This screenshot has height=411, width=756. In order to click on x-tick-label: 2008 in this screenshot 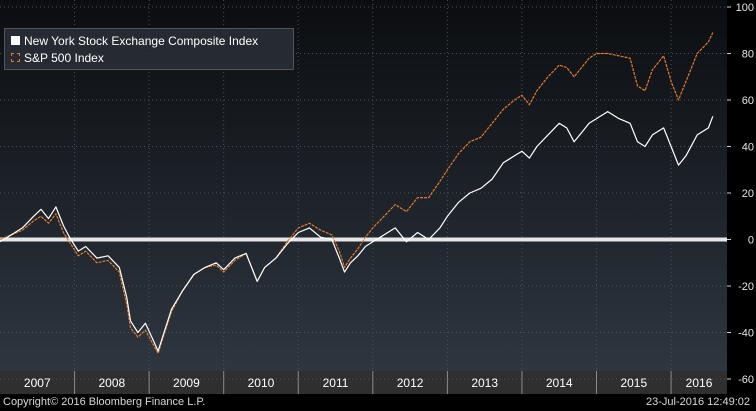, I will do `click(111, 383)`.